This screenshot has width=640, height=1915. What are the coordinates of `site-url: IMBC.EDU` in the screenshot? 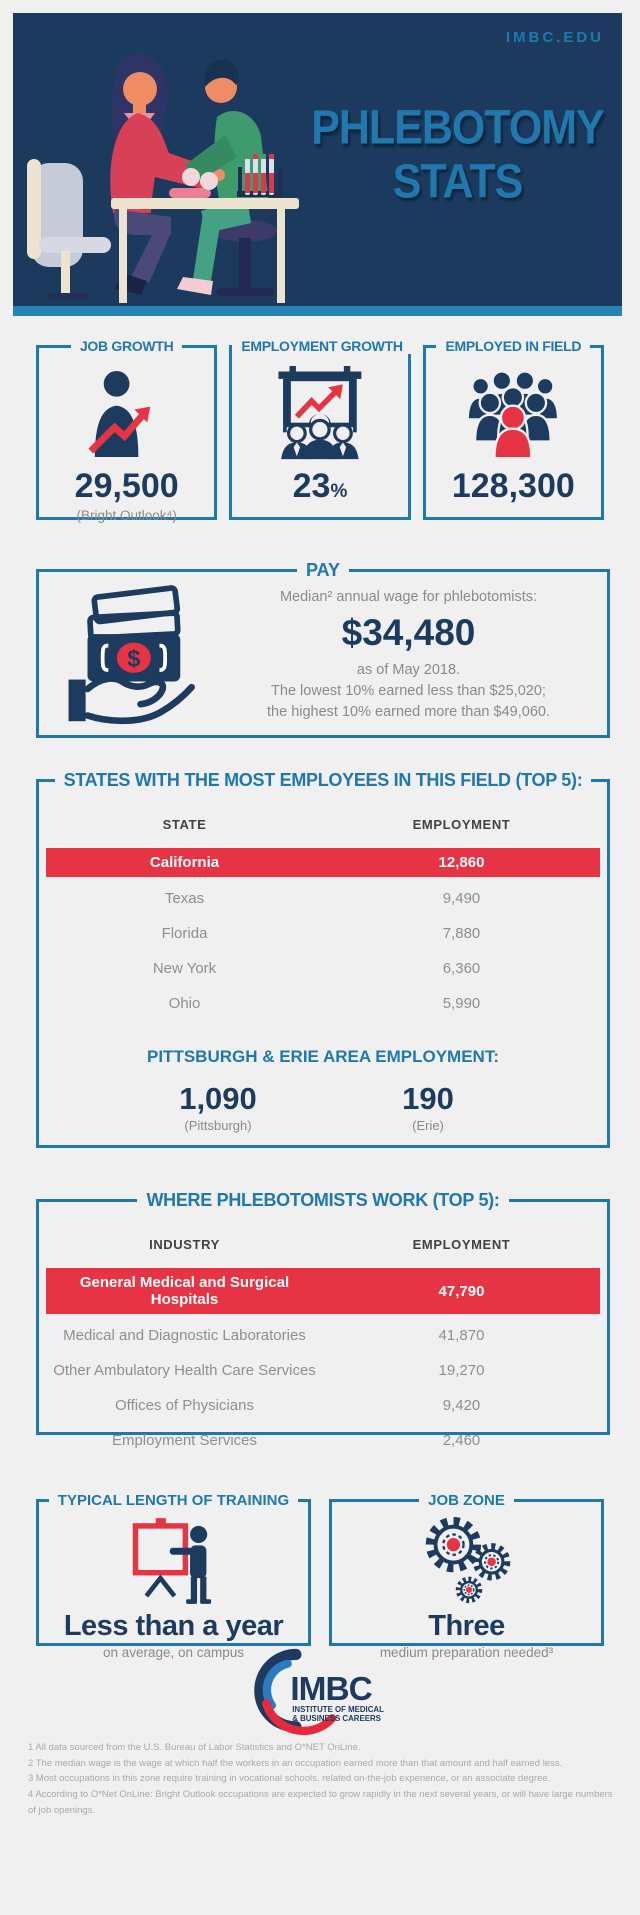 It's located at (554, 37).